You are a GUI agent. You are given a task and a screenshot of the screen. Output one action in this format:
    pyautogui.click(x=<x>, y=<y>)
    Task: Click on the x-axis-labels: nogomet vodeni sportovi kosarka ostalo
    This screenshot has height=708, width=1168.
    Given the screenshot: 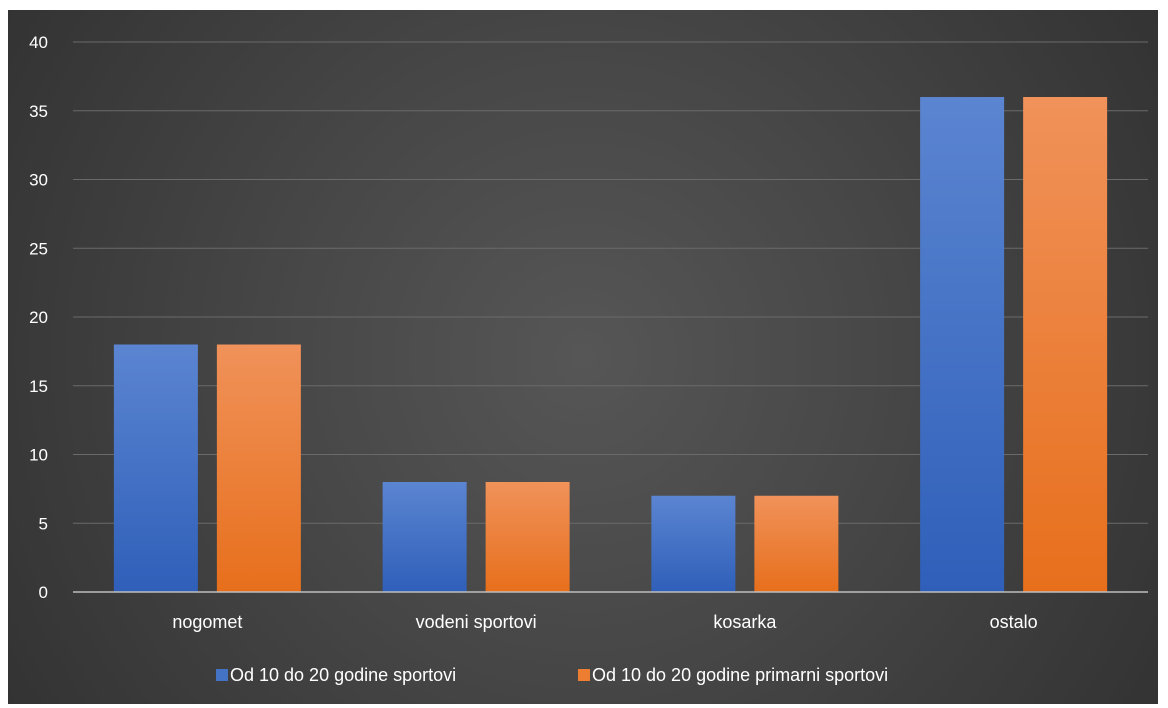 What is the action you would take?
    pyautogui.click(x=604, y=622)
    